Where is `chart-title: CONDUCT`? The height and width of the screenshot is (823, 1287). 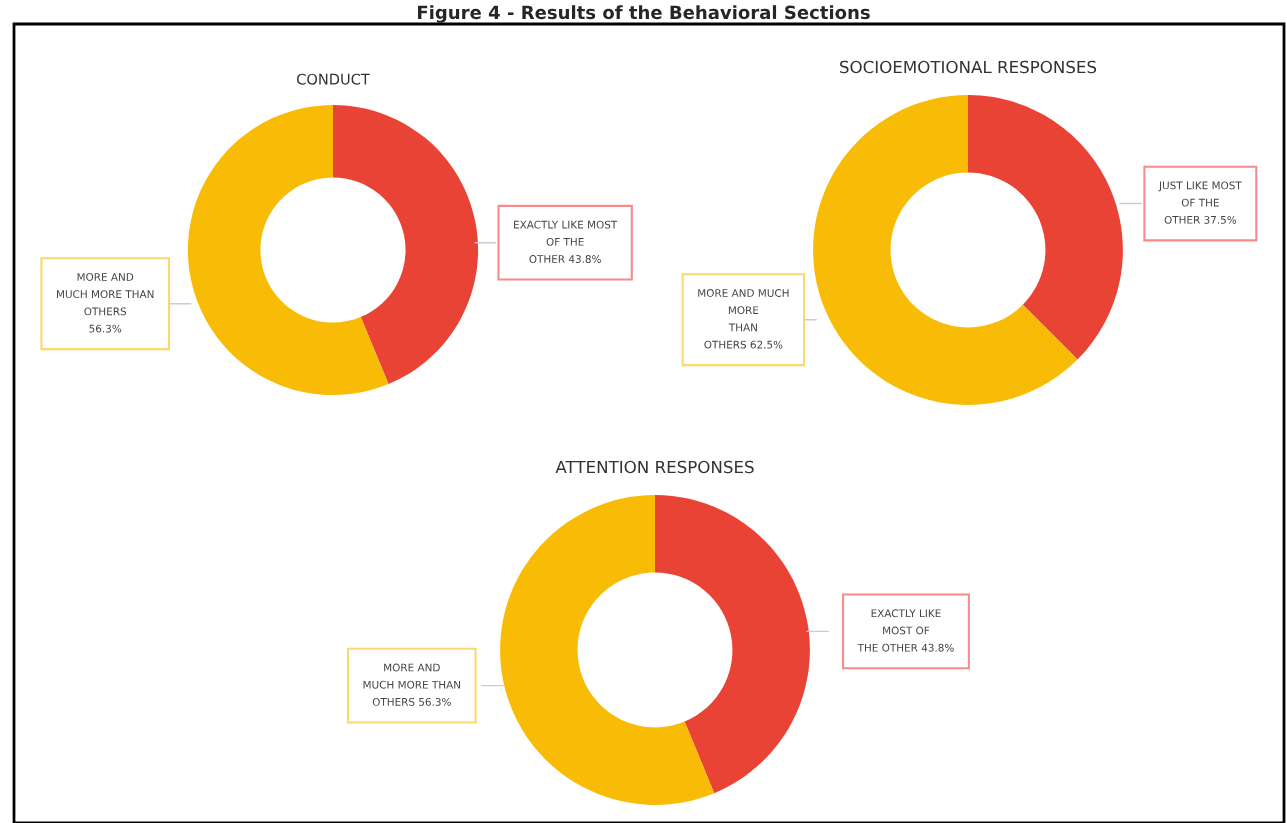
chart-title: CONDUCT is located at coordinates (333, 79).